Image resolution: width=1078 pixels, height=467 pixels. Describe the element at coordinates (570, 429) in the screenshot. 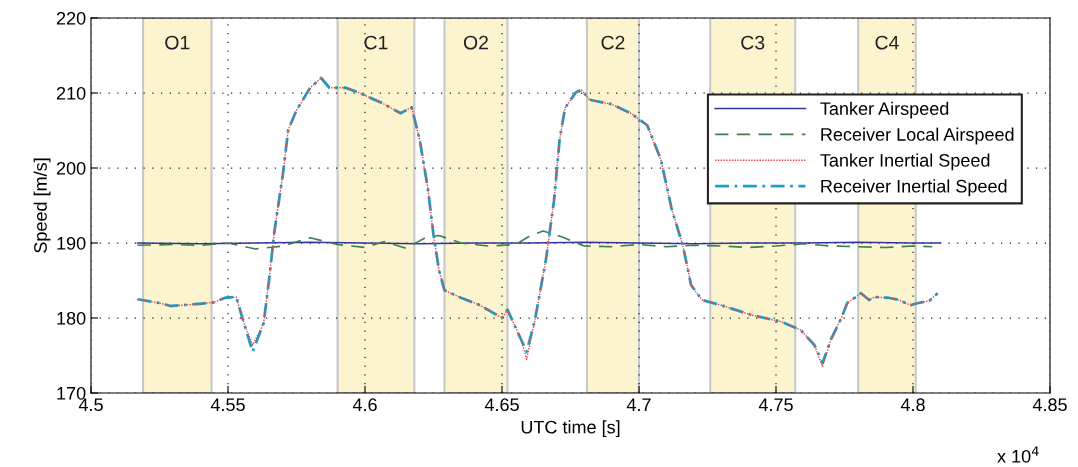

I see `x-axis-title: UTC time [s]` at that location.